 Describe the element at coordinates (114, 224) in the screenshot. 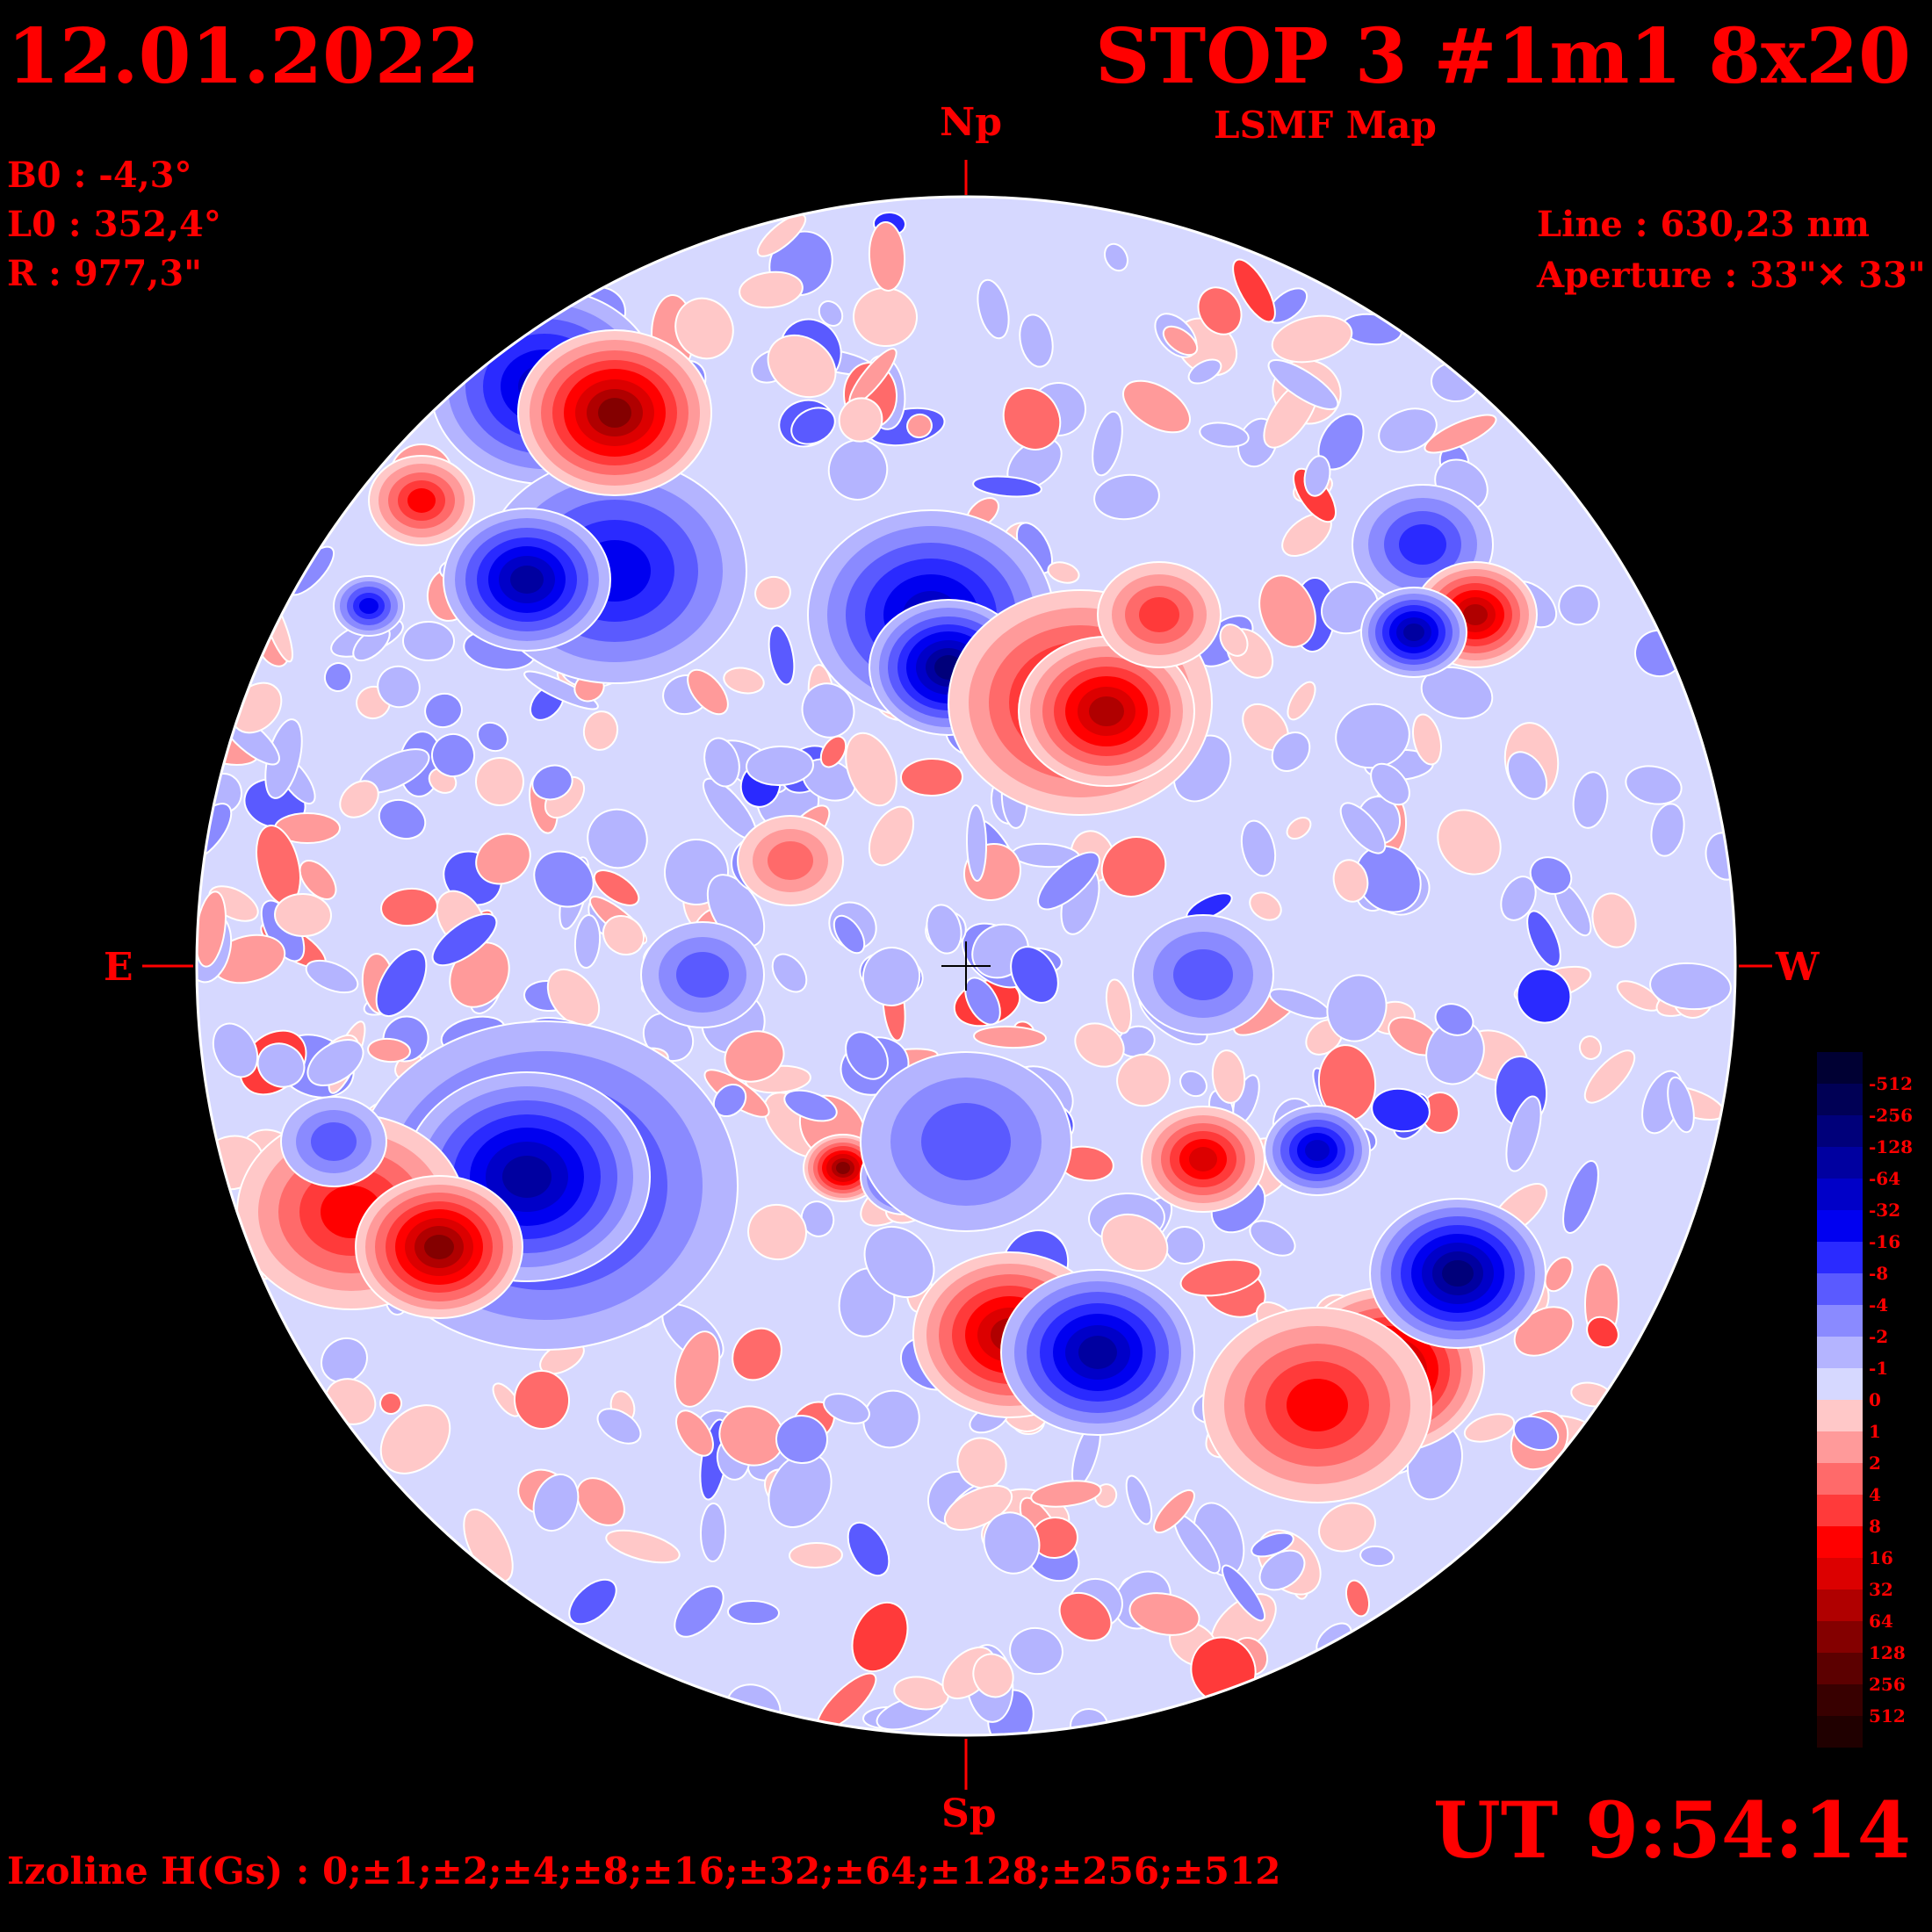

I see `l0-value: L0 : 352,4°` at that location.